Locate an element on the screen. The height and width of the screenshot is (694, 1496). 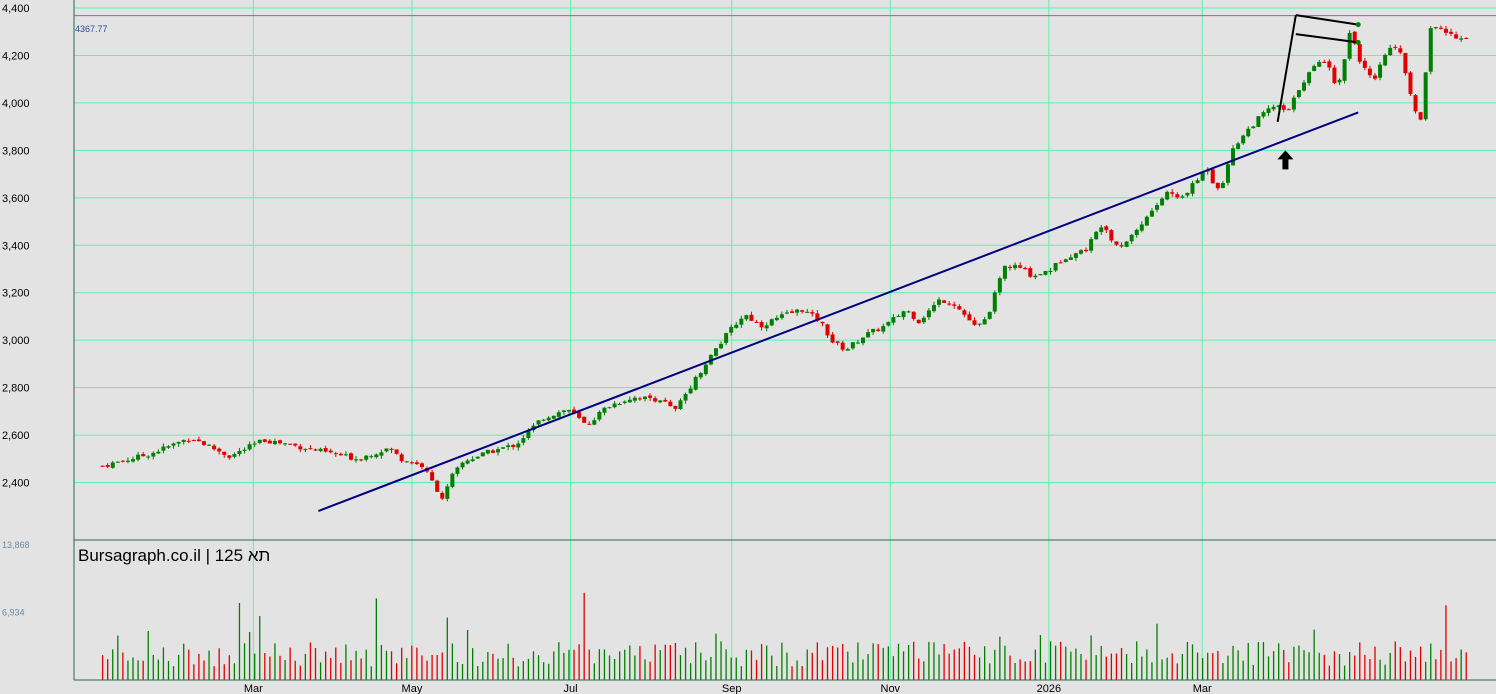
y-tick-label: 3,400 is located at coordinates (16, 246).